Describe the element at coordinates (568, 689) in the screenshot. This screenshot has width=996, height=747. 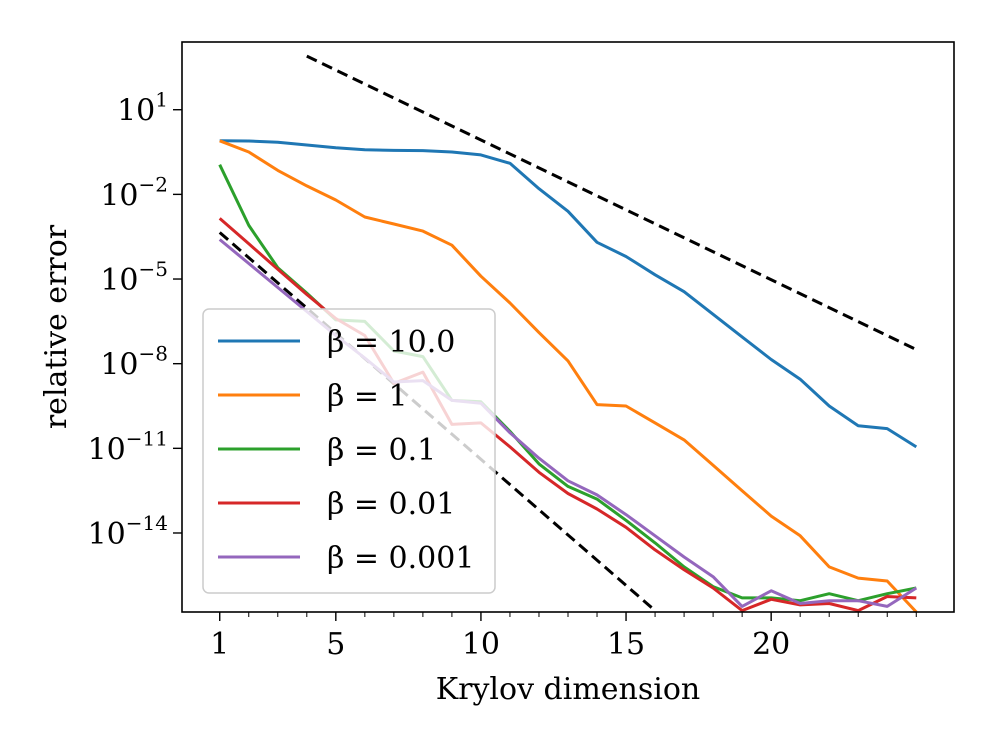
I see `x-axis-label: Krylov dimension` at that location.